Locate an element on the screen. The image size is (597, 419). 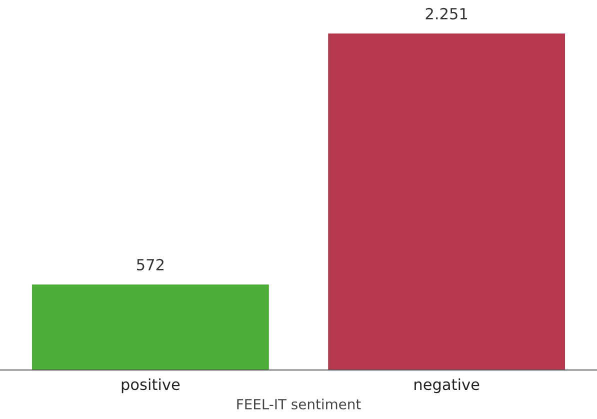
data-label: 2.251 is located at coordinates (447, 14).